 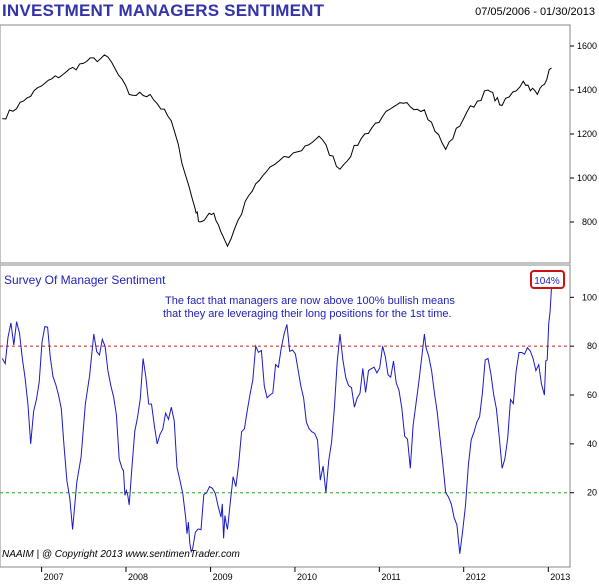 I want to click on sentiment-tick-label: 100, so click(x=589, y=297).